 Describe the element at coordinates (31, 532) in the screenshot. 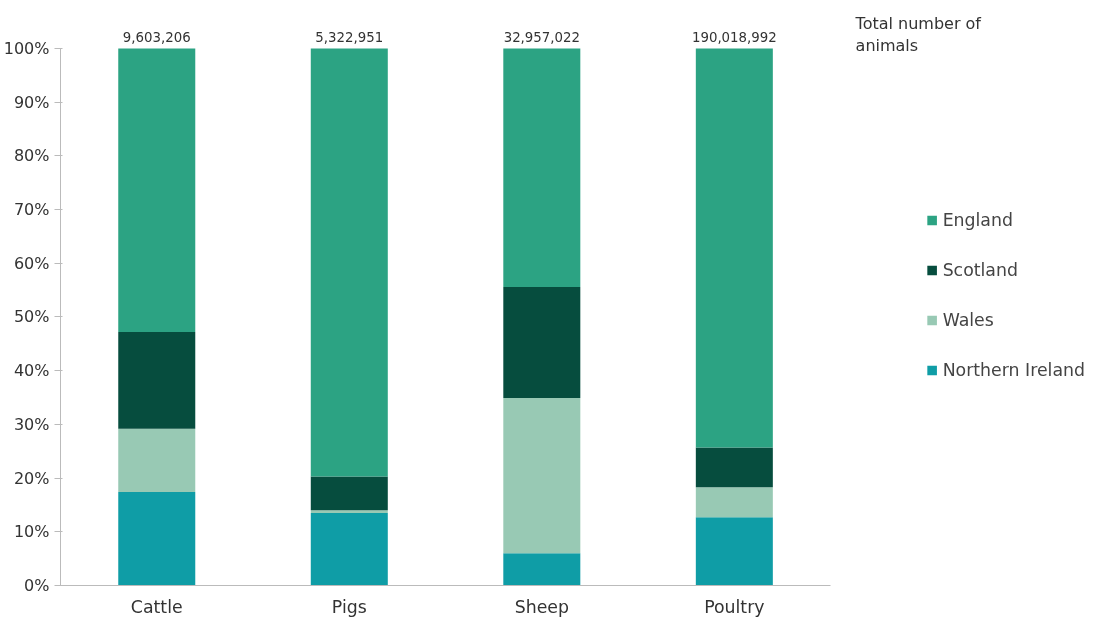

I see `y-tick-label: 10%` at that location.